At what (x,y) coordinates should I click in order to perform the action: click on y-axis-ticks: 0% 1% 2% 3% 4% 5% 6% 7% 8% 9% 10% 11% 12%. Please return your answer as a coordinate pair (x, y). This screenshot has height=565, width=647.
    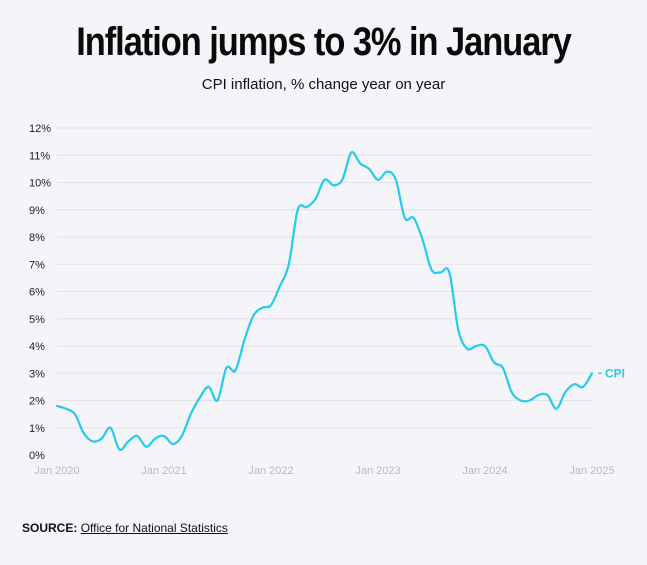
    Looking at the image, I should click on (40, 292).